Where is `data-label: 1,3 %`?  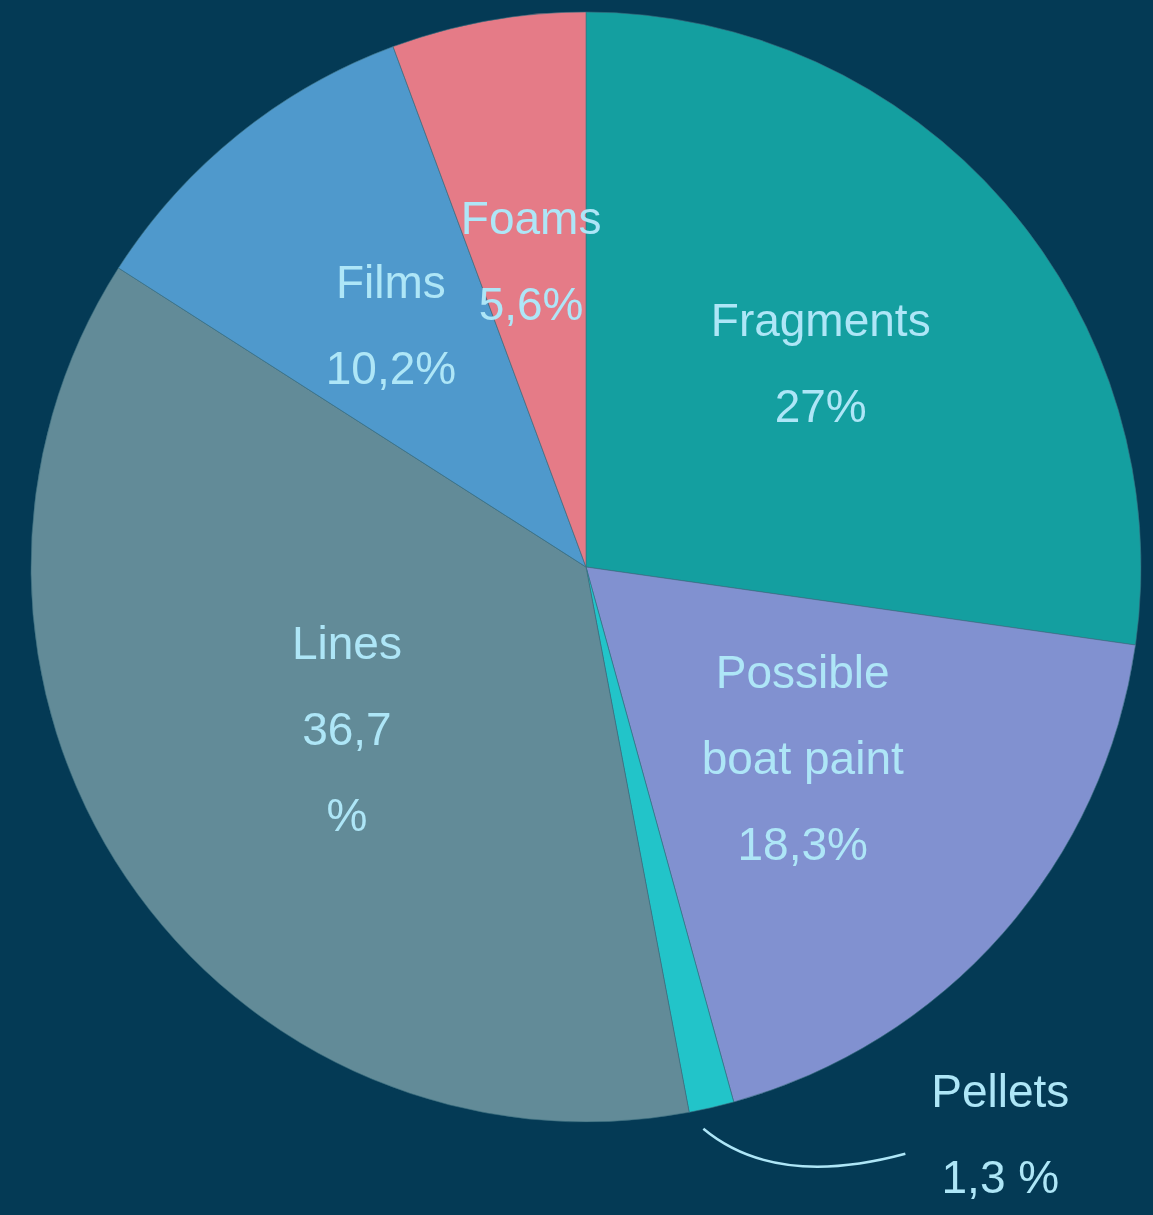 data-label: 1,3 % is located at coordinates (1000, 1176).